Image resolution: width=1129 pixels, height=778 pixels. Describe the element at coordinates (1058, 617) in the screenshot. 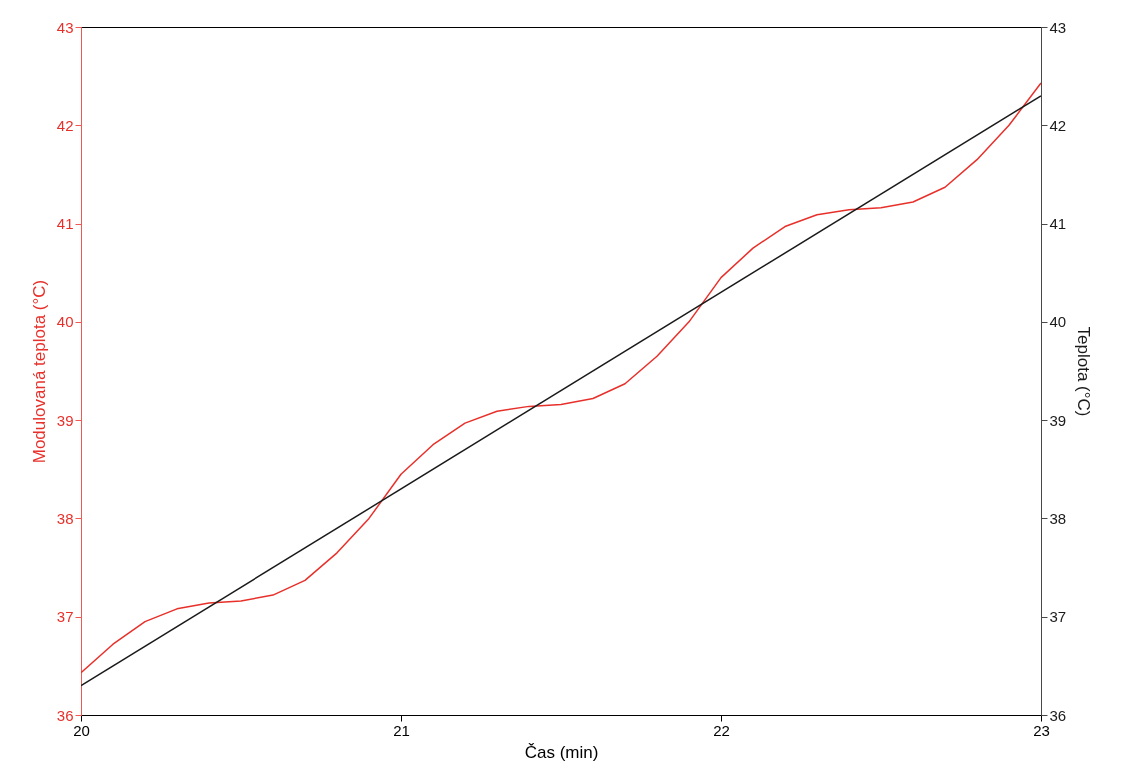

I see `y2-tick-label: 37` at that location.